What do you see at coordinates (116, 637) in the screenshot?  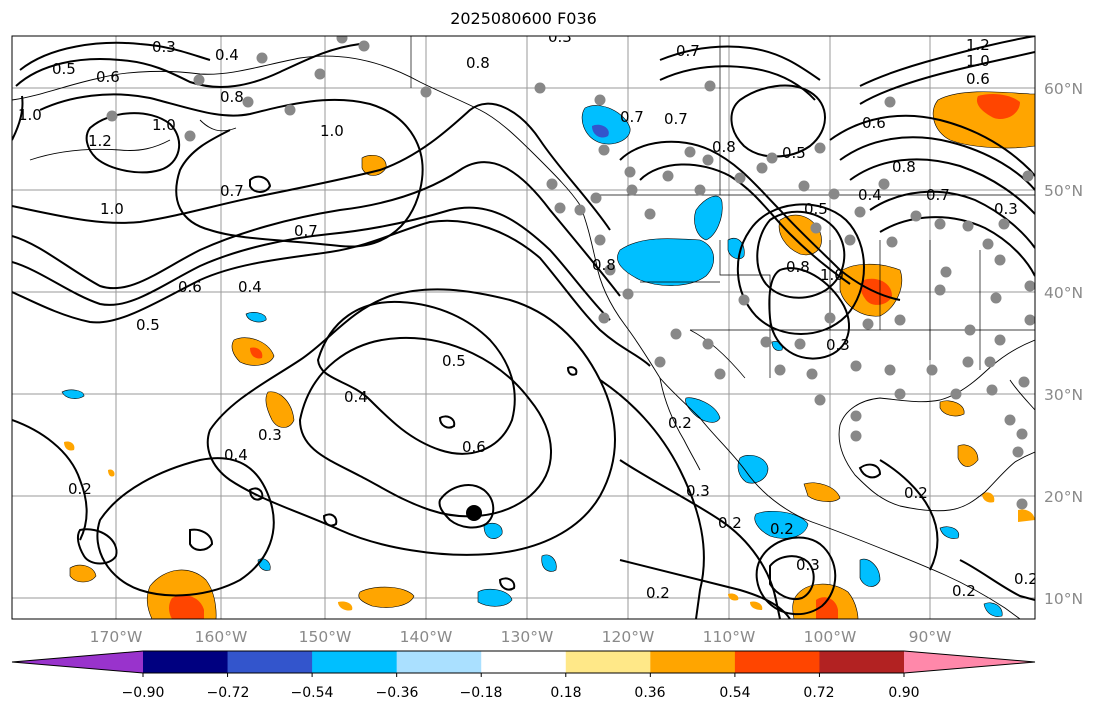 I see `lon-label: 170°W` at bounding box center [116, 637].